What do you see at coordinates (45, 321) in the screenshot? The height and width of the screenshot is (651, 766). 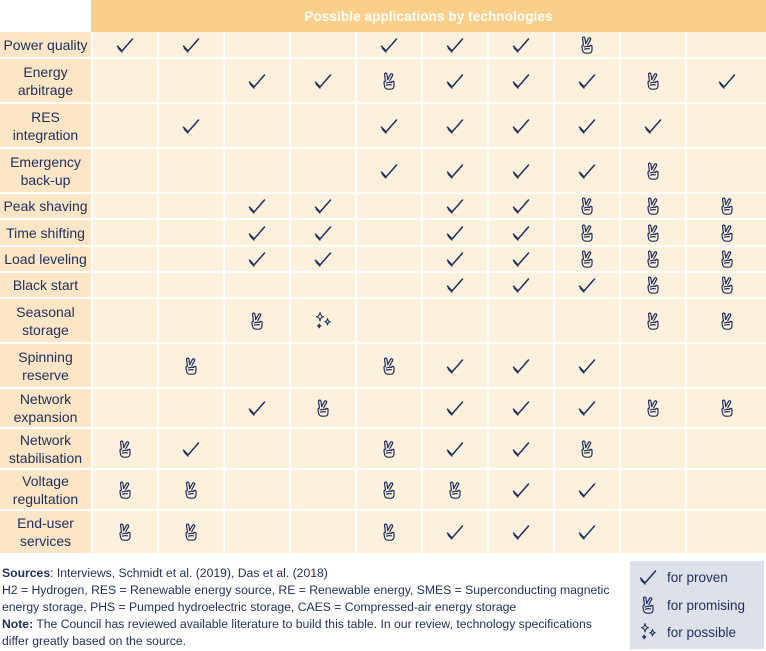 I see `row-label: Seasonal storage` at bounding box center [45, 321].